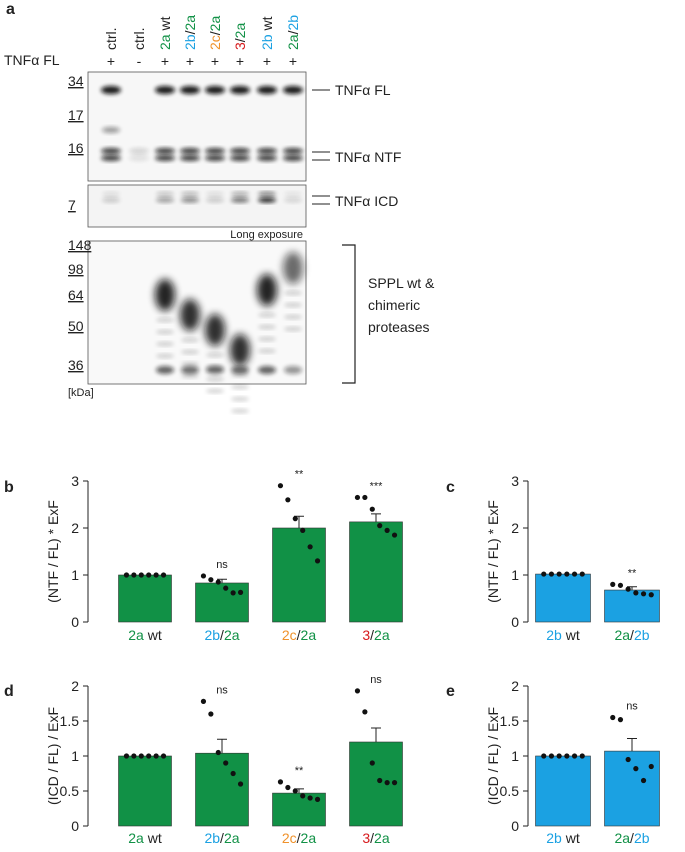 This screenshot has width=685, height=852. I want to click on exposure-note: Long exposure, so click(266, 235).